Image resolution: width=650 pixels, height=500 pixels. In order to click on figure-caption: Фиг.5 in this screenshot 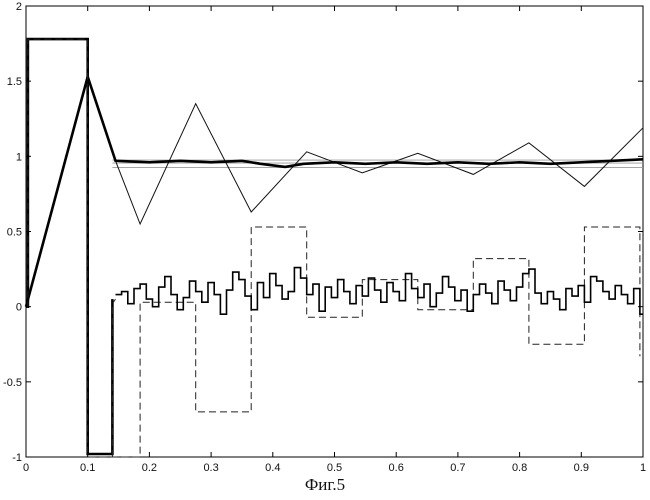, I will do `click(325, 485)`.